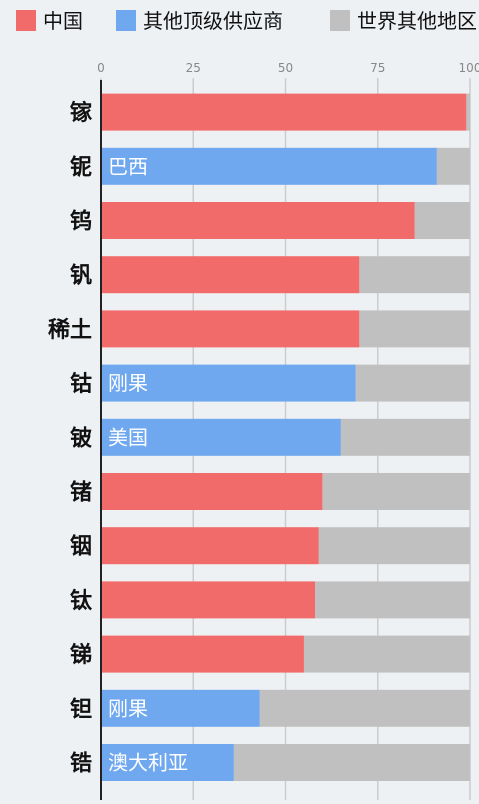 The image size is (479, 804). What do you see at coordinates (128, 166) in the screenshot?
I see `bar-supplier-label: 巴西` at bounding box center [128, 166].